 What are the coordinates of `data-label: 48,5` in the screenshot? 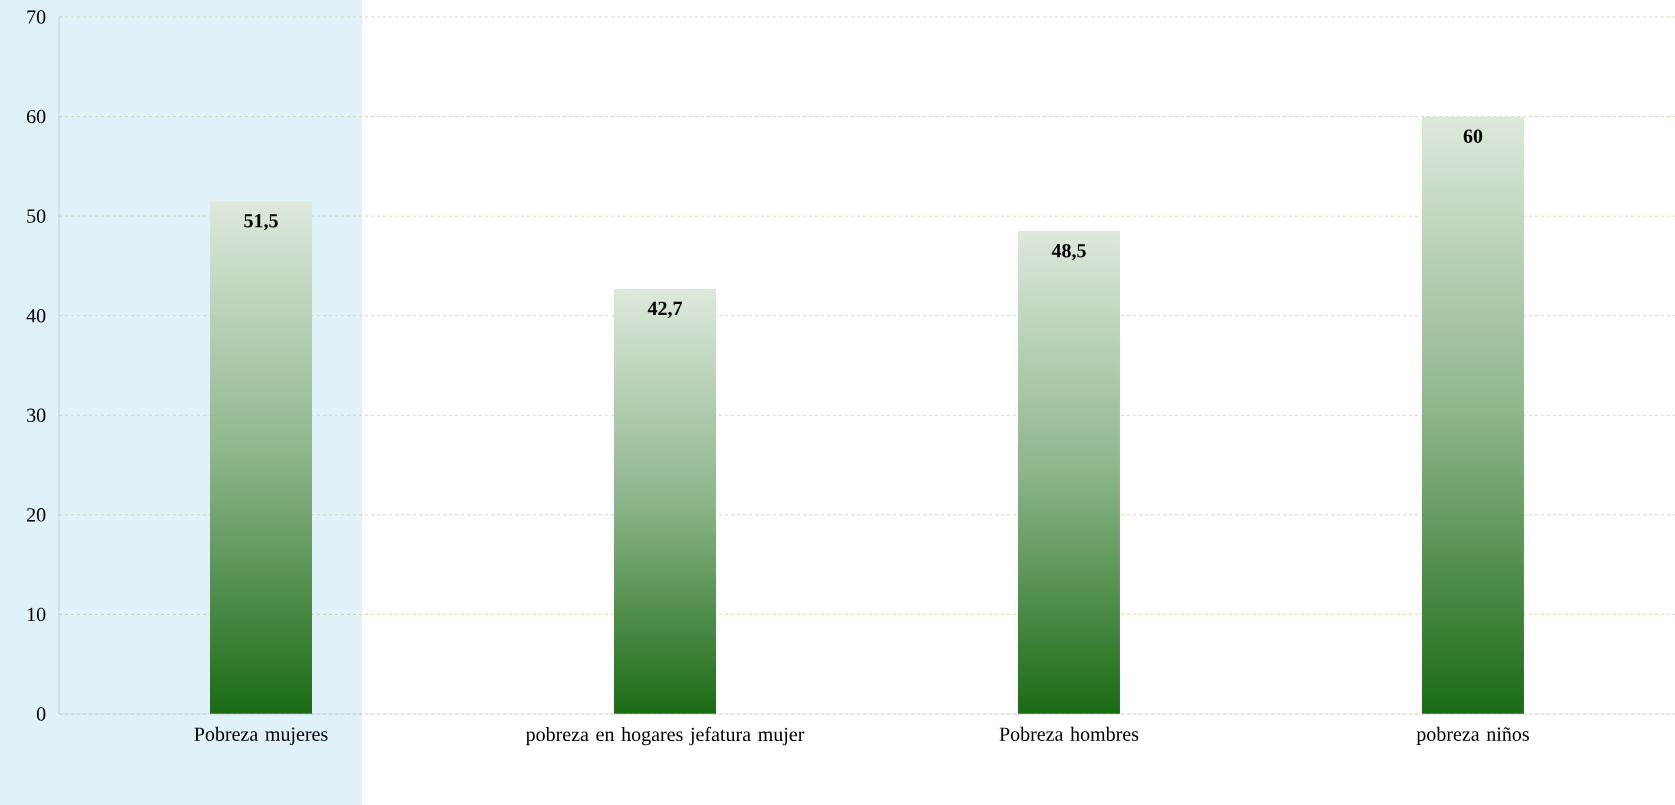 It's located at (1068, 252).